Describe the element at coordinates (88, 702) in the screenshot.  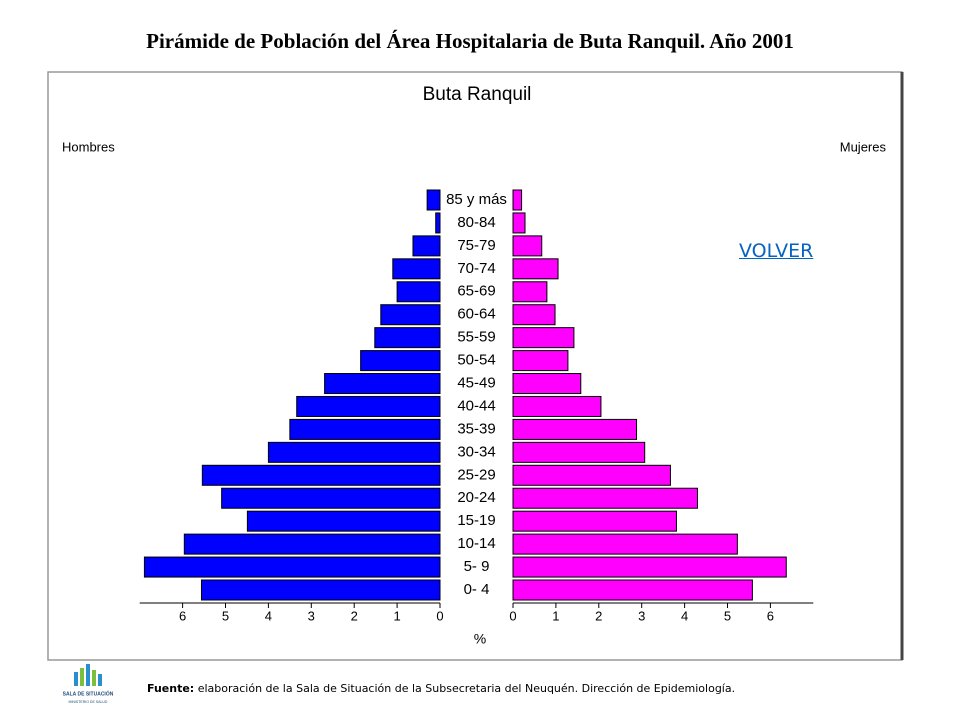
I see `logo-org: MINISTERIO DE SALUD` at that location.